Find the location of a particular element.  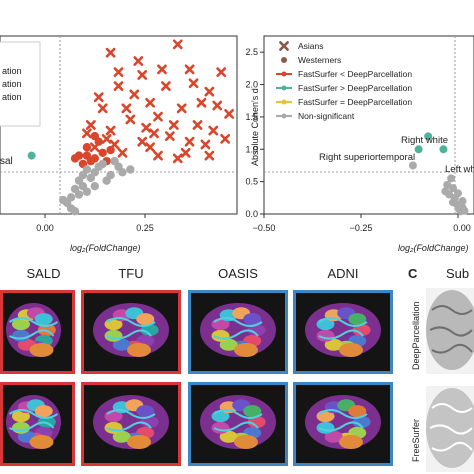

left-legend-fragment-1: ation is located at coordinates (12, 71).